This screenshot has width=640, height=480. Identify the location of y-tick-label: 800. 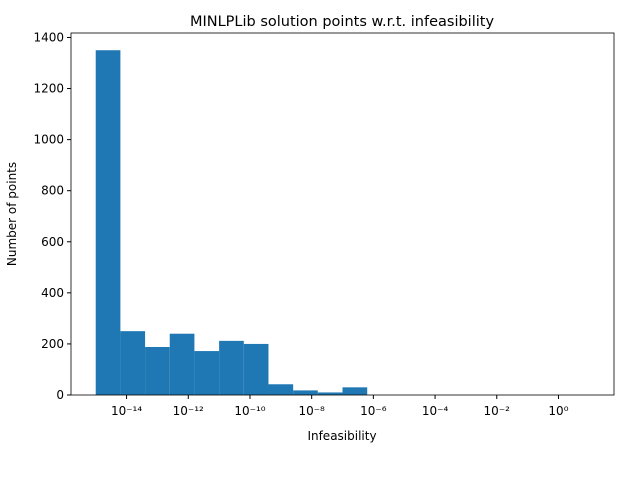
(52, 191).